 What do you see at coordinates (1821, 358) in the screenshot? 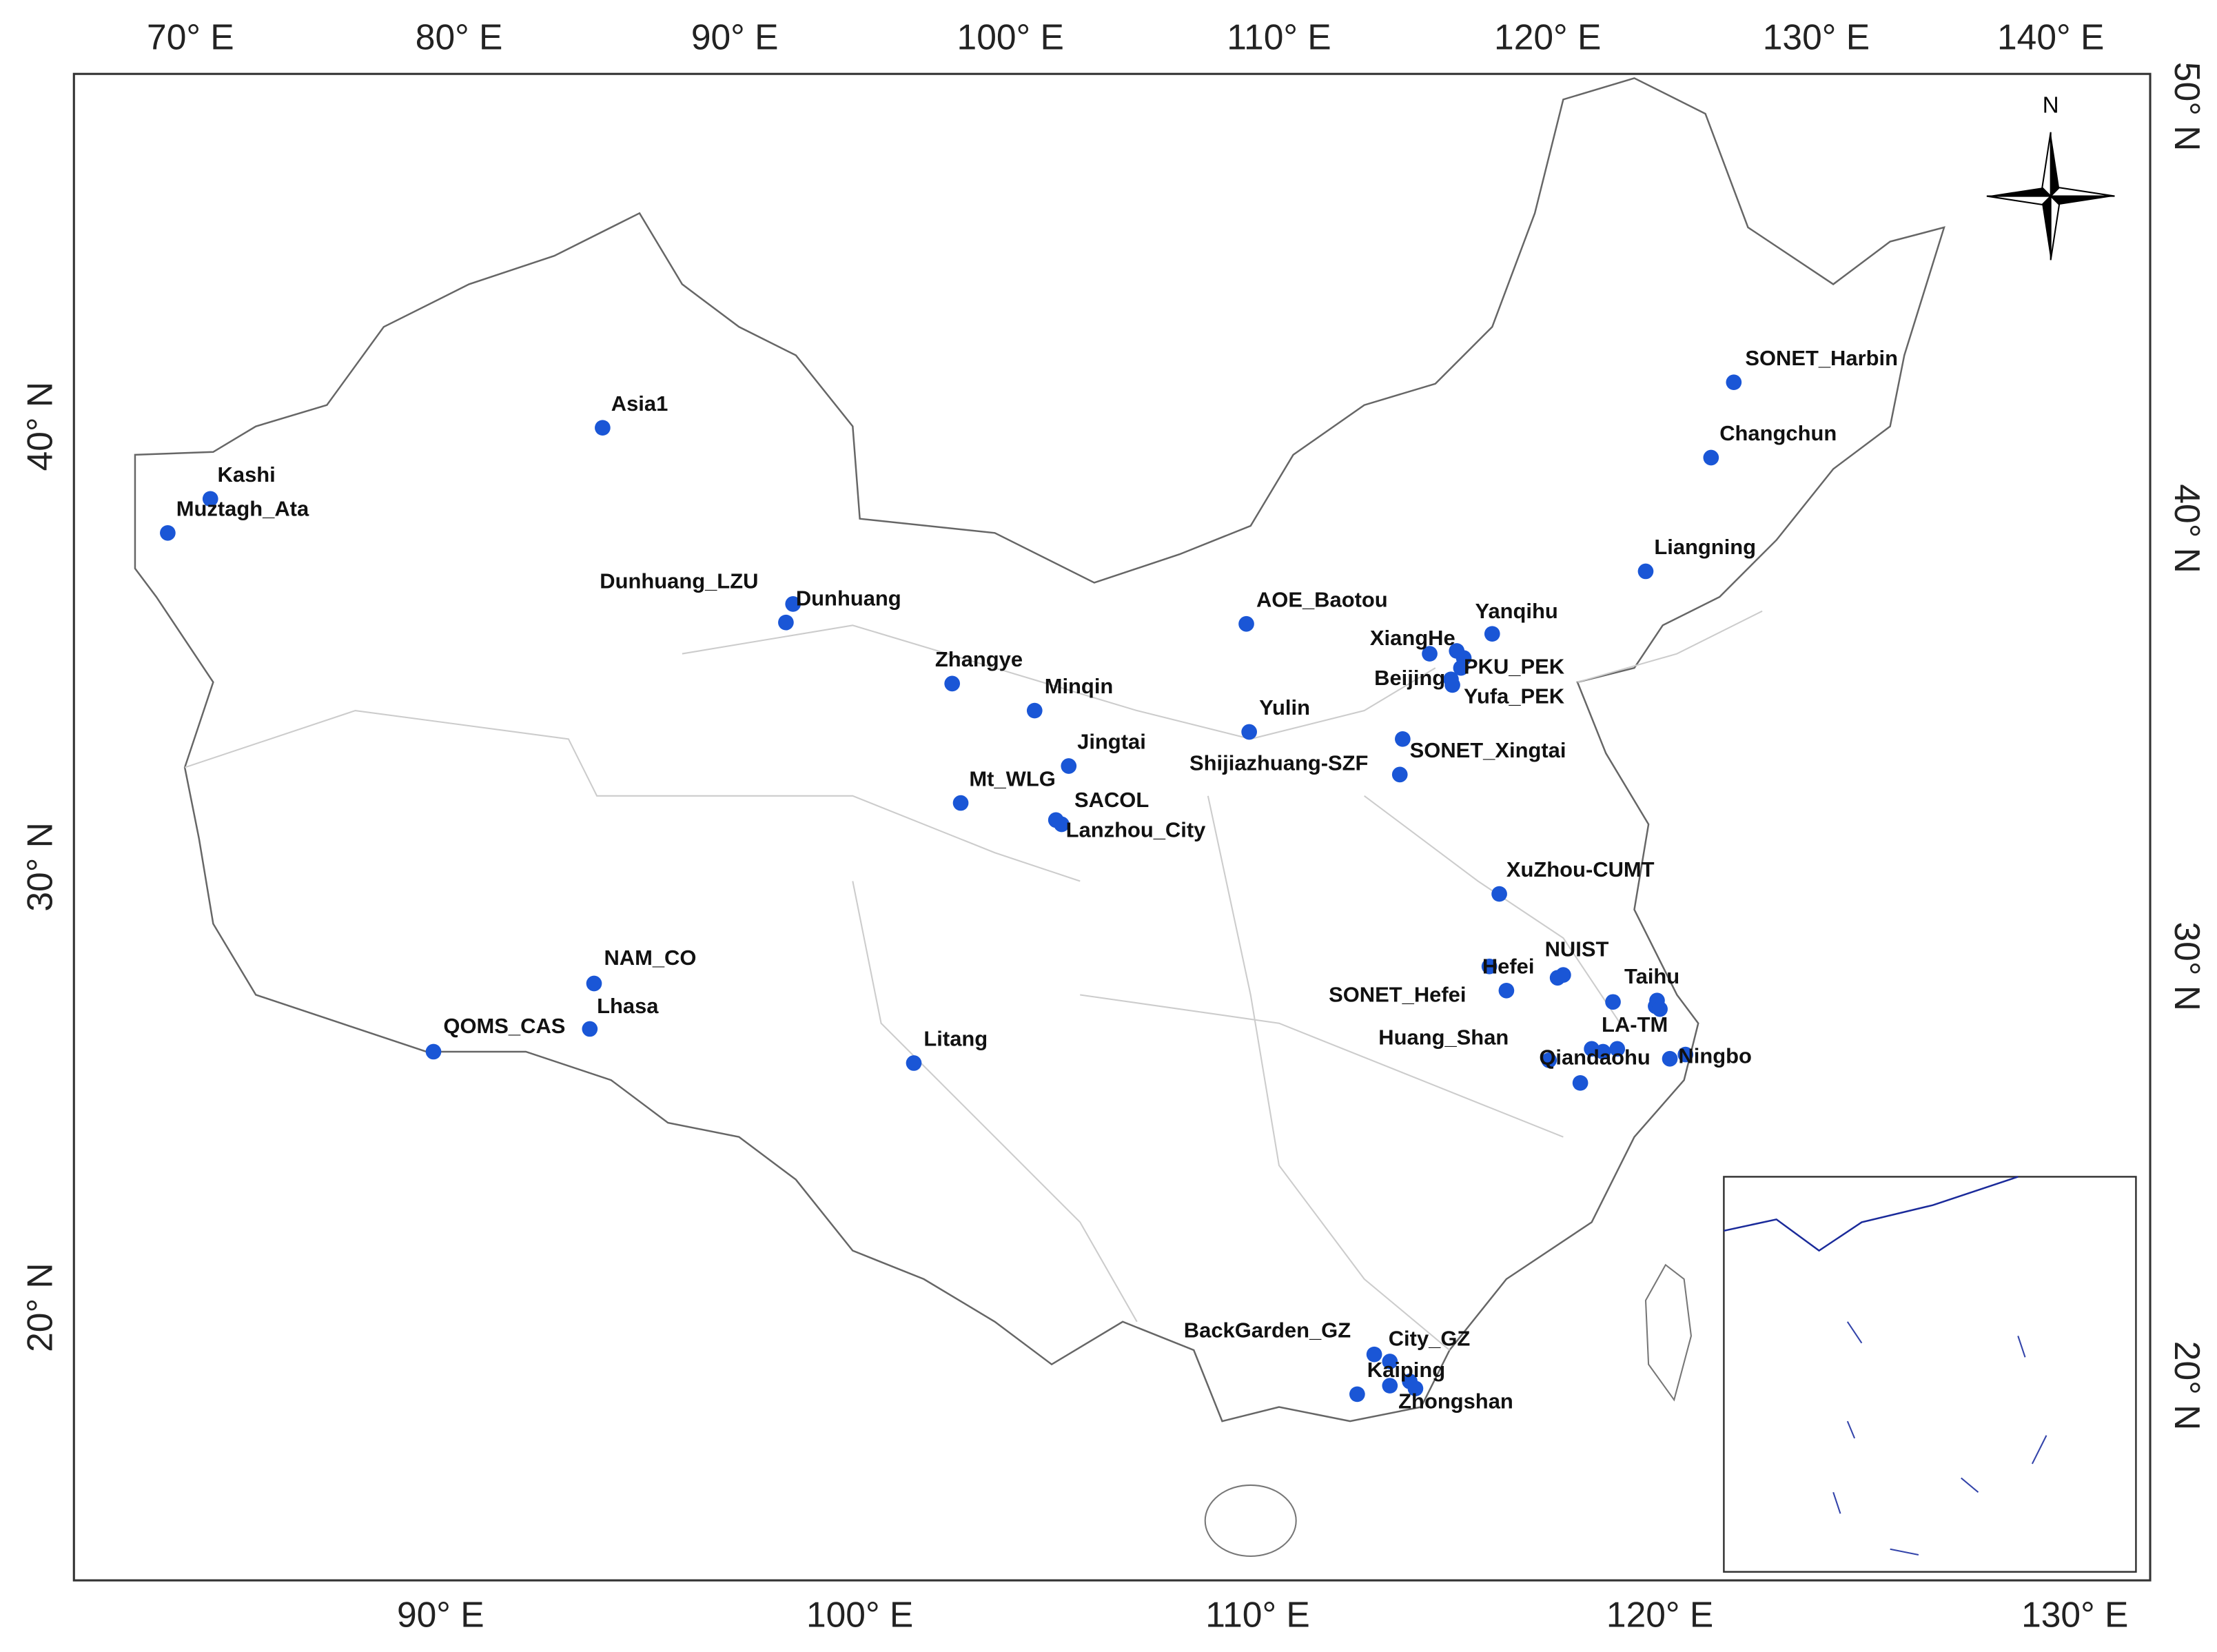
I see `station-label: SONET_Harbin` at bounding box center [1821, 358].